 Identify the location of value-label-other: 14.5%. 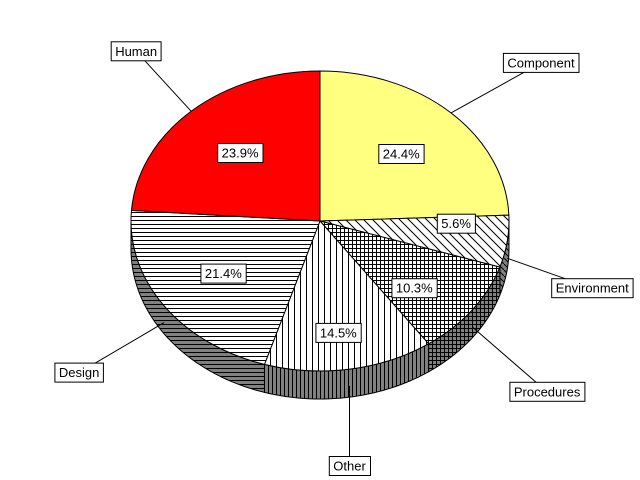
(338, 332).